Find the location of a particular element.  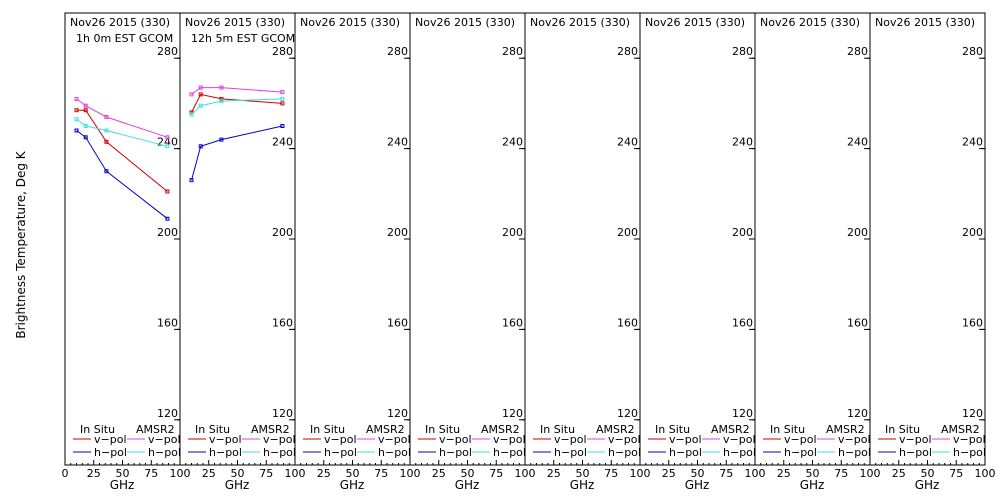

panel-subtitle: 1h 0m EST GCOM is located at coordinates (124, 38).